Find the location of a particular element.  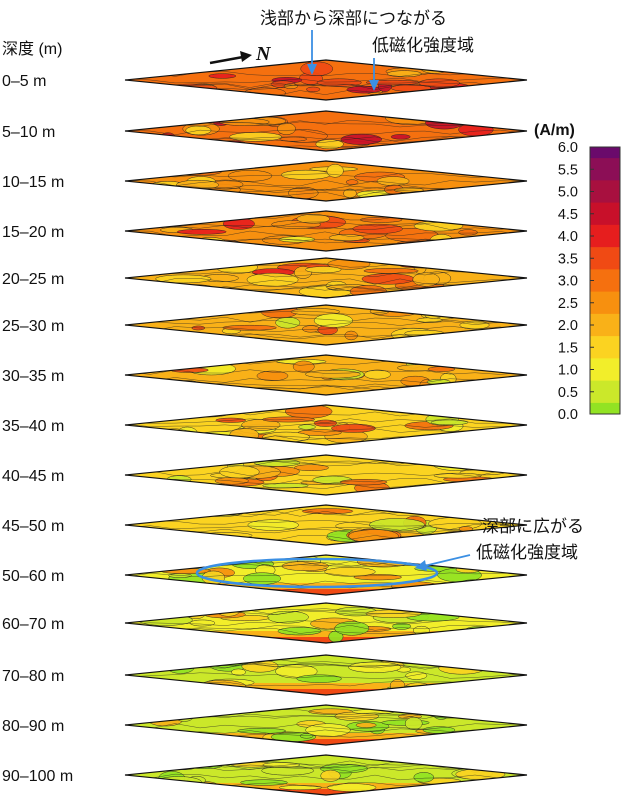

depth-axis-label: 深度 (m) is located at coordinates (32, 49).